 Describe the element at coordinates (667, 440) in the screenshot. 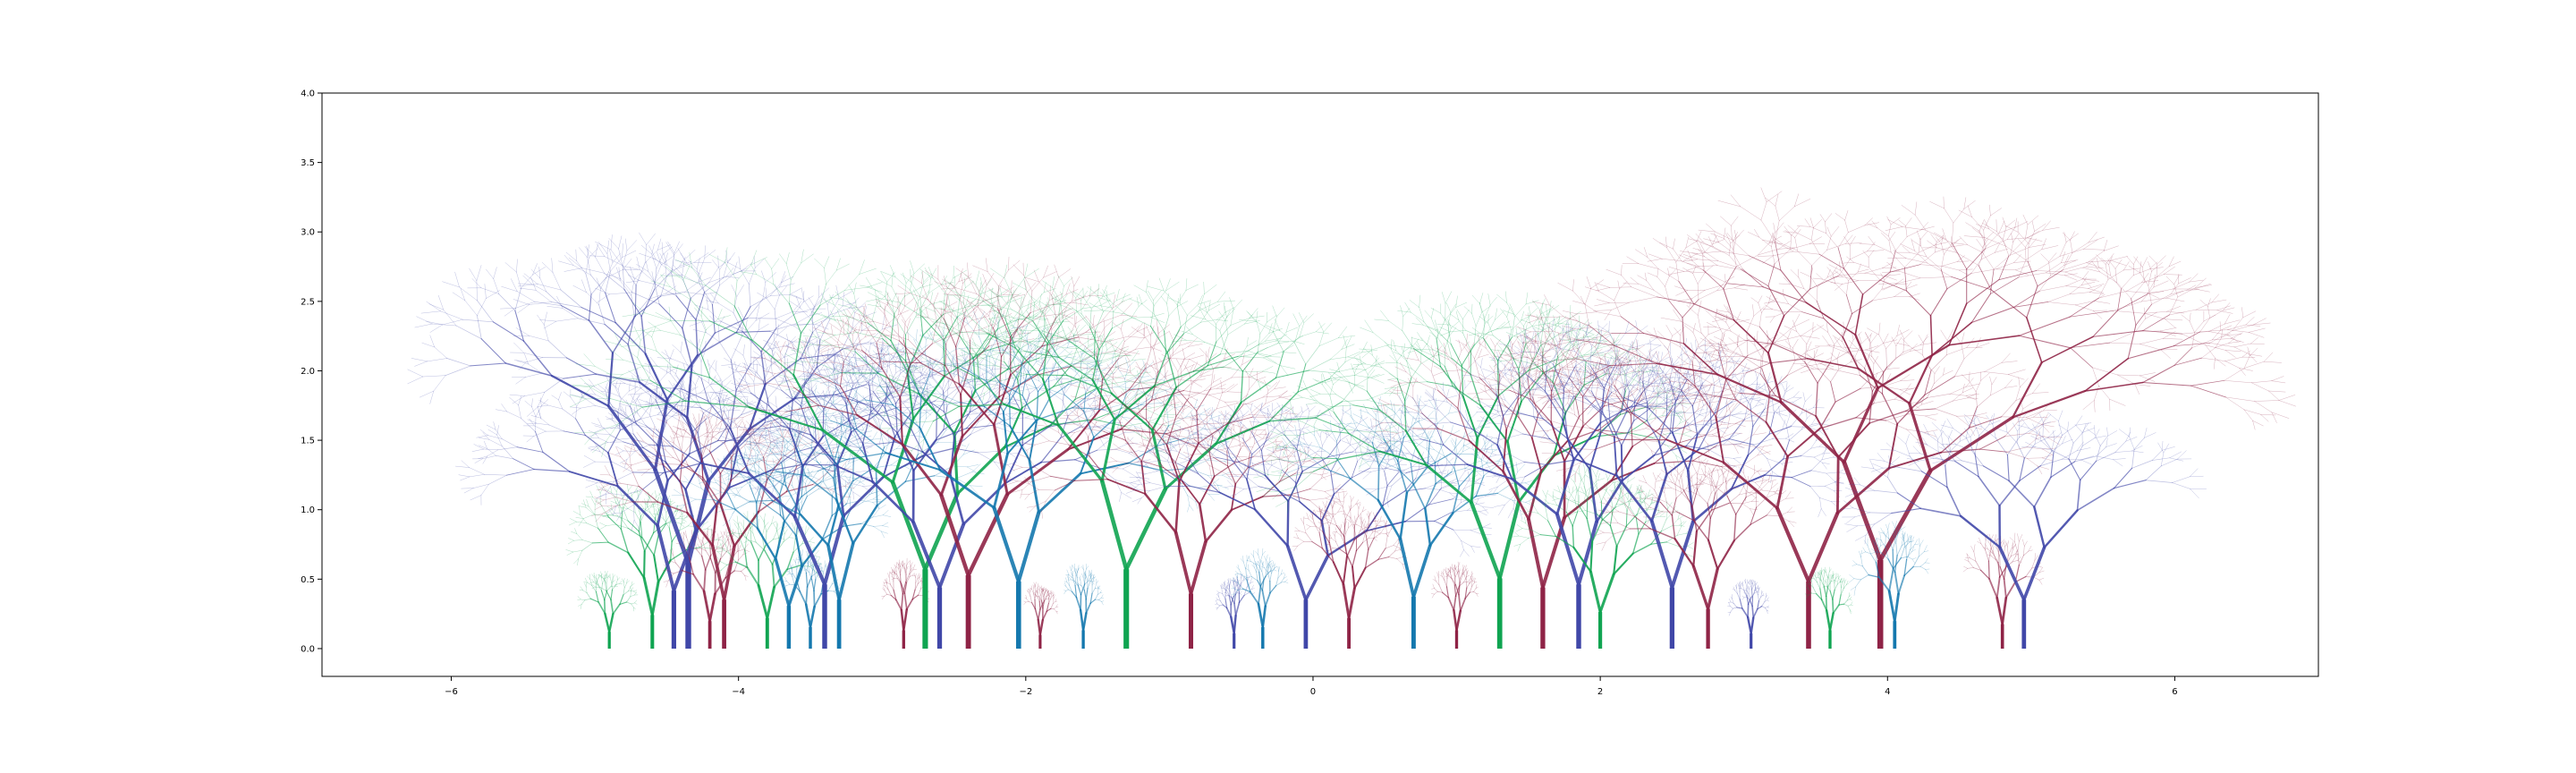

I see `tree-mark` at that location.